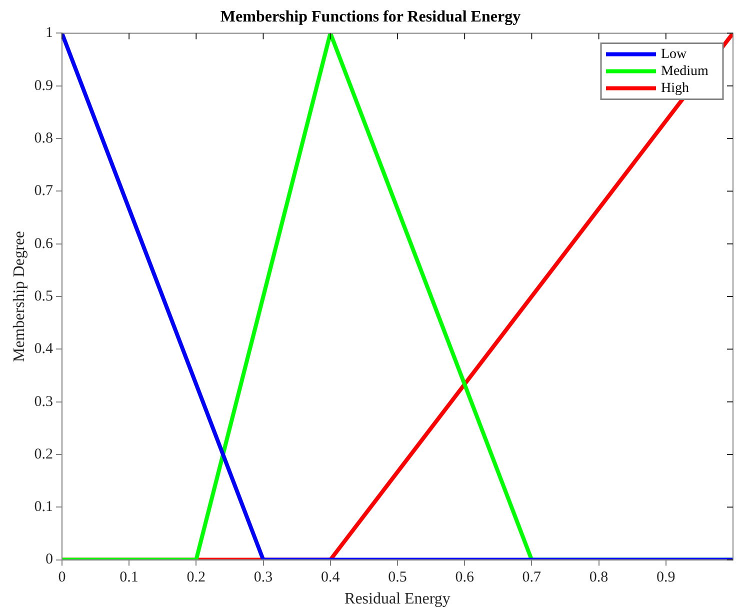 This screenshot has height=613, width=737. What do you see at coordinates (43, 296) in the screenshot?
I see `y-tick-label: 0.5` at bounding box center [43, 296].